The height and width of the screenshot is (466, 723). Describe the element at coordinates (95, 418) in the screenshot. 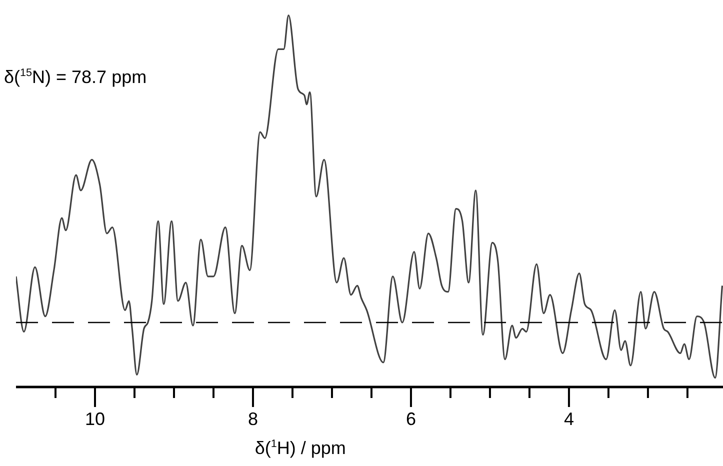

I see `x-tick-label: 10` at that location.